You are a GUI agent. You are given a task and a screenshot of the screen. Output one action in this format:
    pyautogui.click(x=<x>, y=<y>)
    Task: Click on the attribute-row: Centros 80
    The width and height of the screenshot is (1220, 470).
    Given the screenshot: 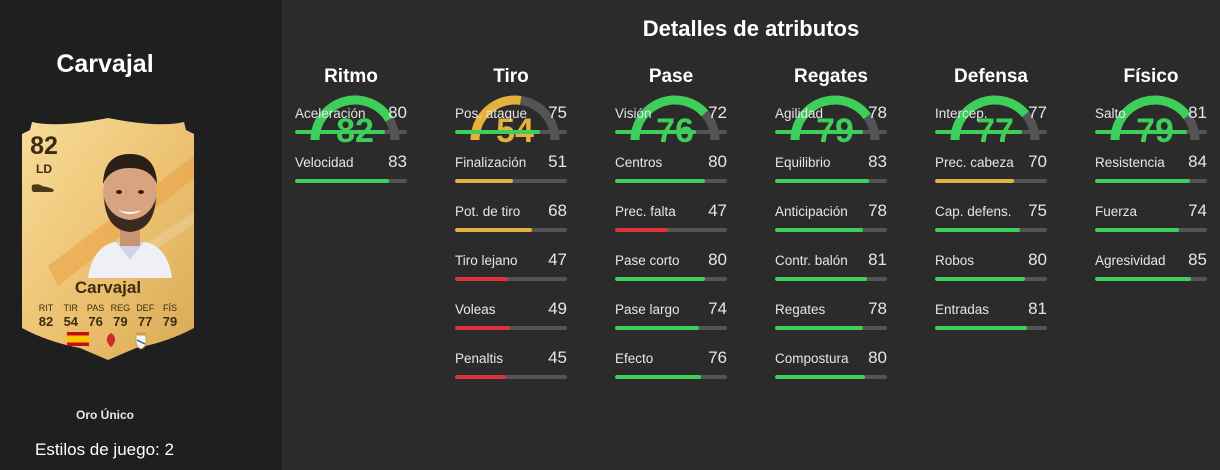 What is the action you would take?
    pyautogui.click(x=671, y=173)
    